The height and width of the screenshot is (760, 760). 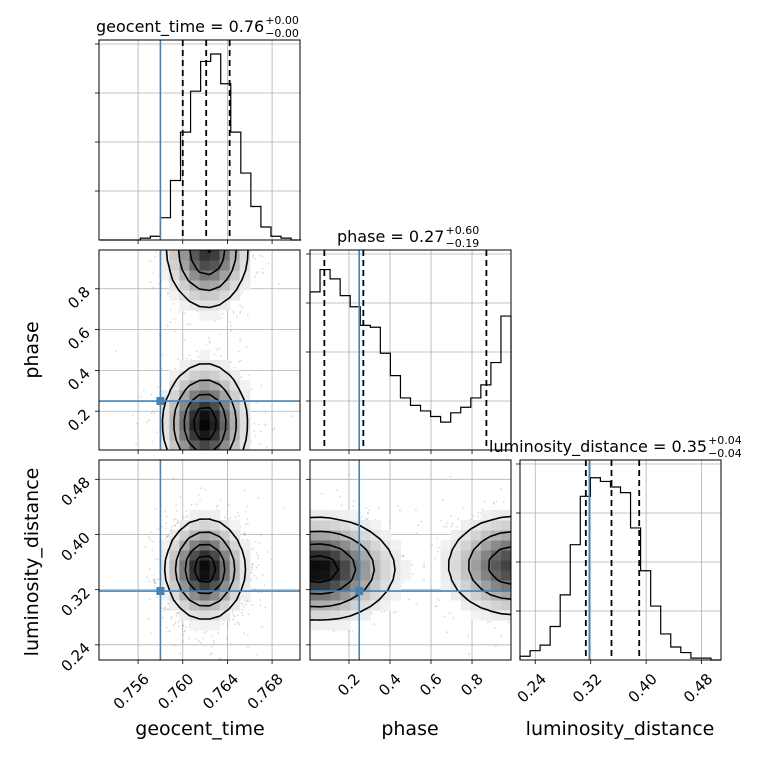 What do you see at coordinates (390, 685) in the screenshot?
I see `x-tick-label: 0.4` at bounding box center [390, 685].